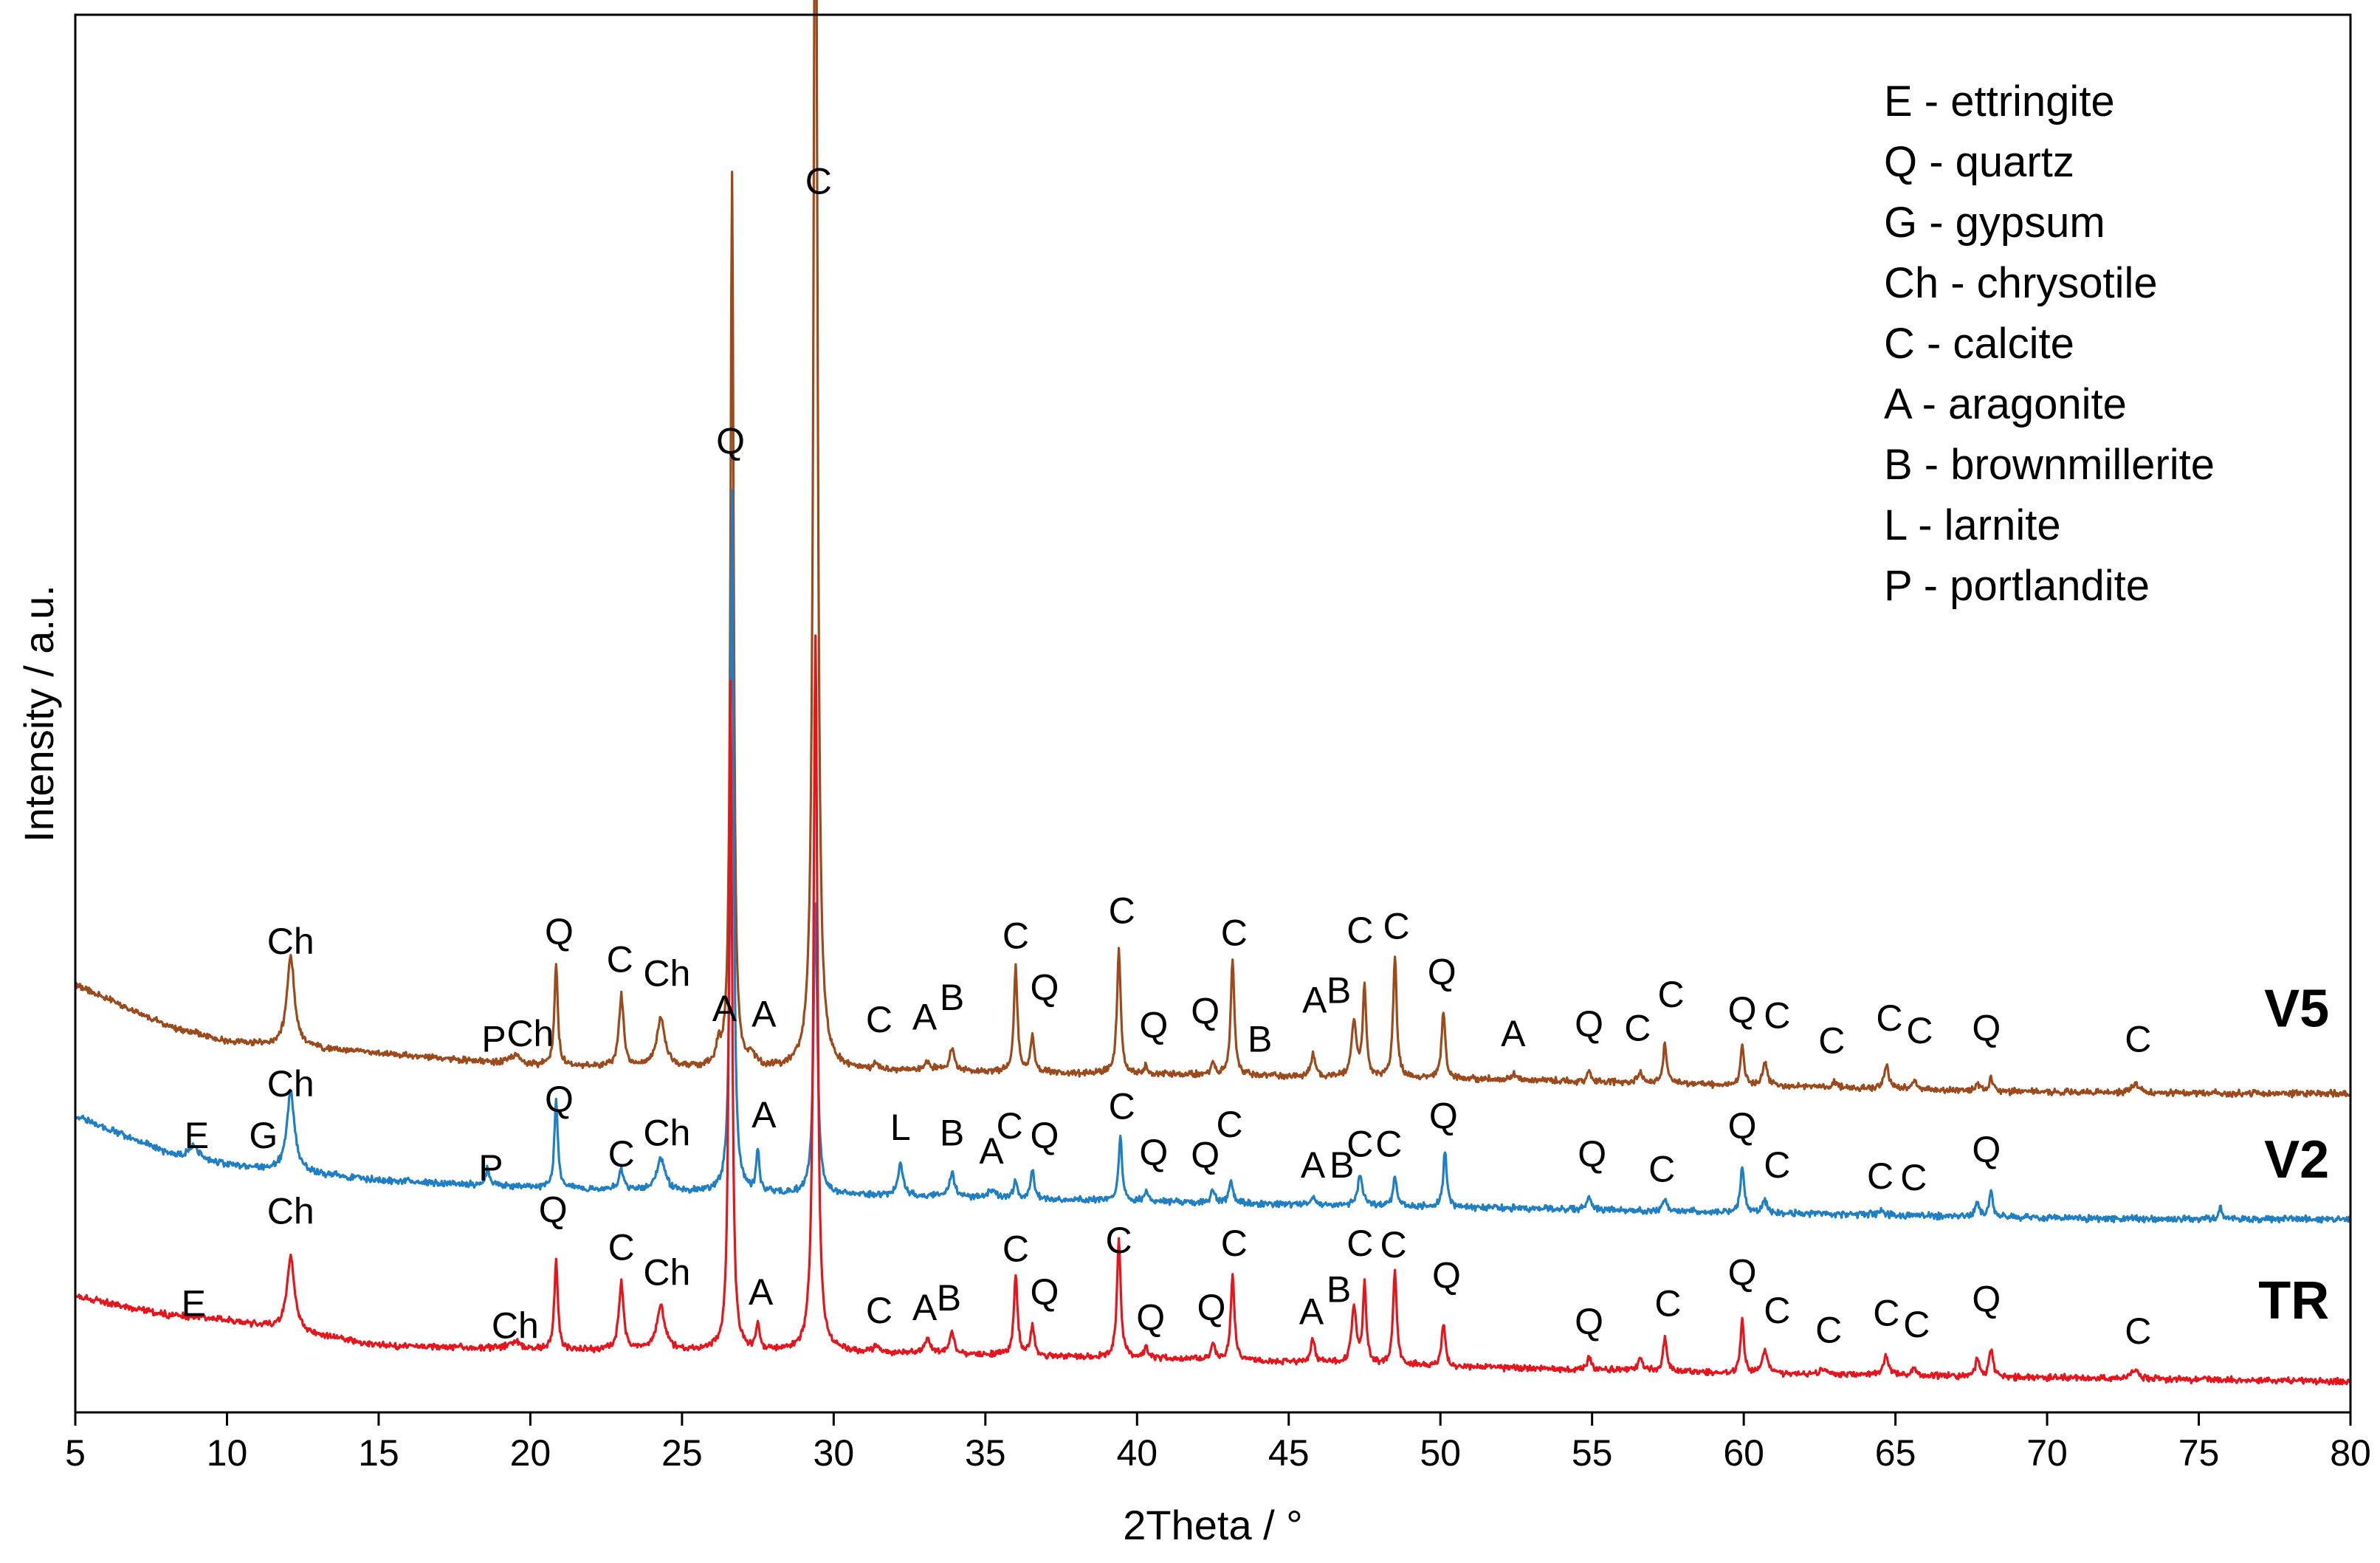  I want to click on series-label-v5: V5, so click(2296, 1009).